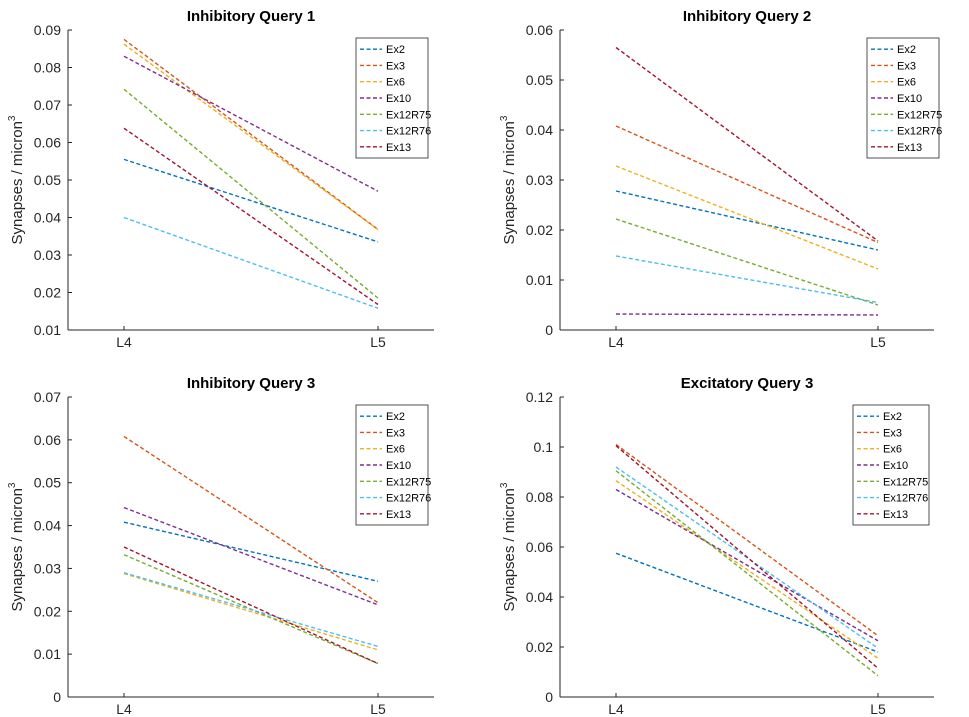 The width and height of the screenshot is (969, 717). What do you see at coordinates (544, 447) in the screenshot?
I see `y-tick-label: 0.1` at bounding box center [544, 447].